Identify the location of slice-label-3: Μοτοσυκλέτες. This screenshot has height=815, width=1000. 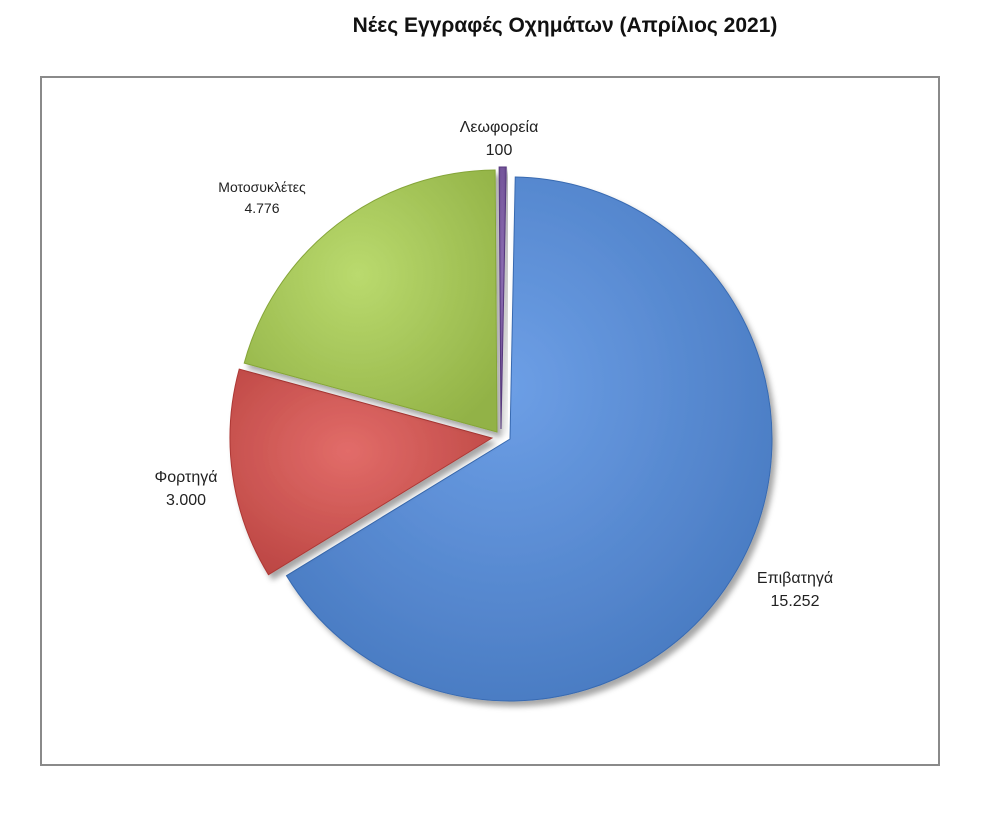
(262, 187).